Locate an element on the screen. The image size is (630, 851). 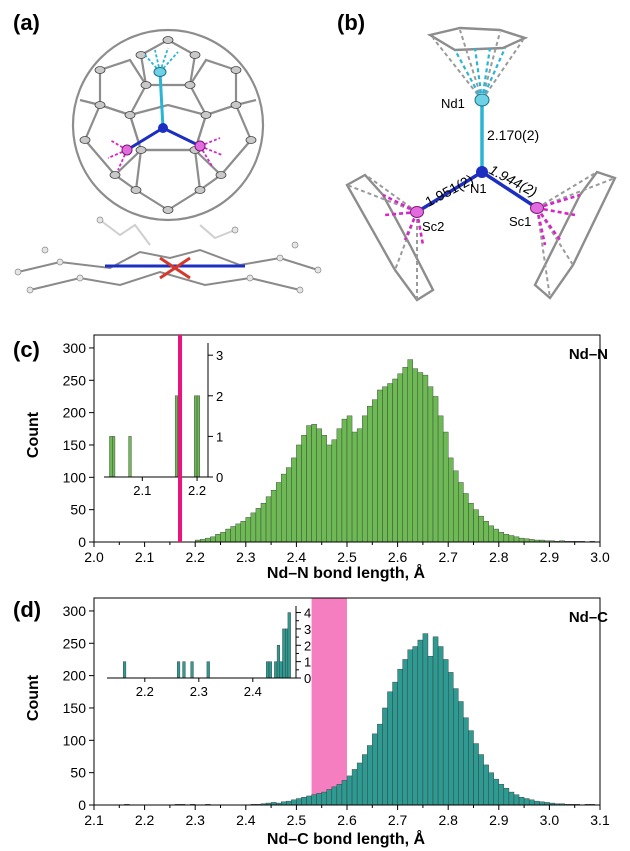
inset-y-tick-label: 4 is located at coordinates (307, 613).